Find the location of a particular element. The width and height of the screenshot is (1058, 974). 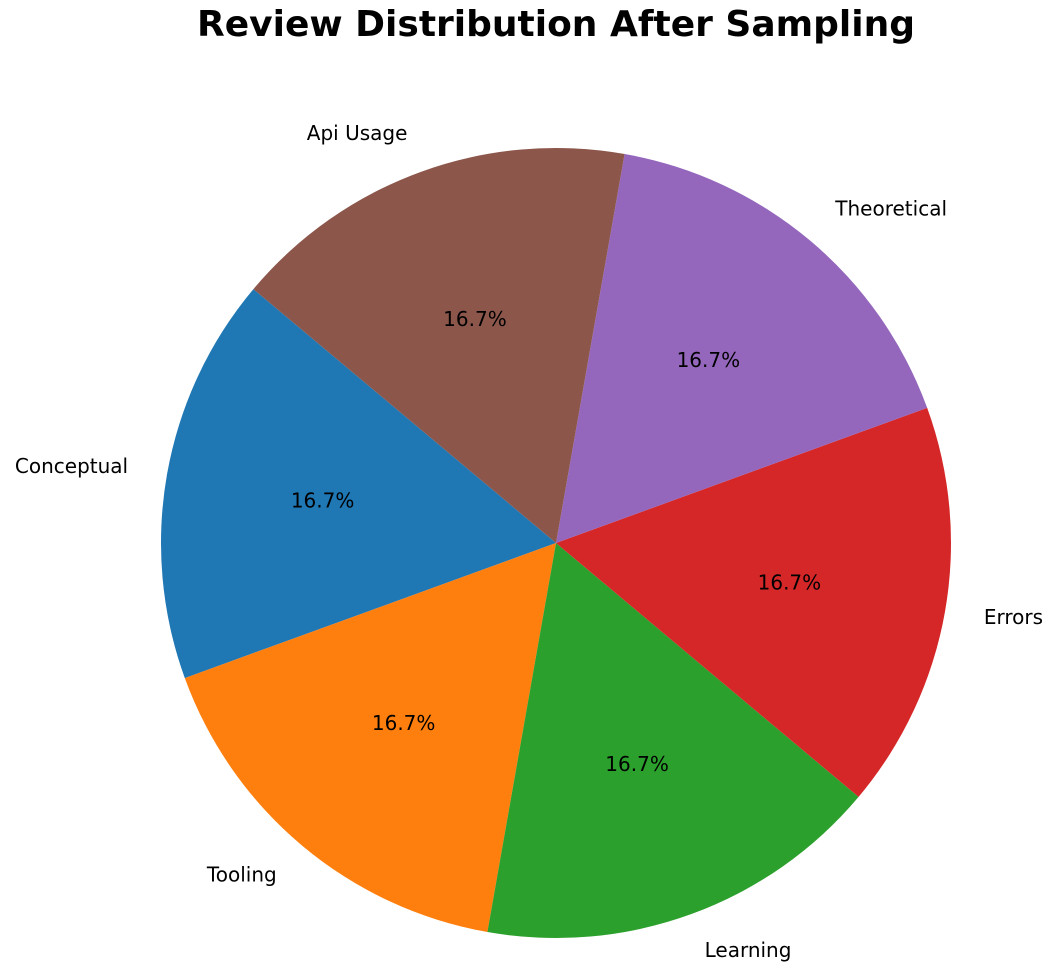

chart-title: Review Distribution After Sampling is located at coordinates (556, 24).